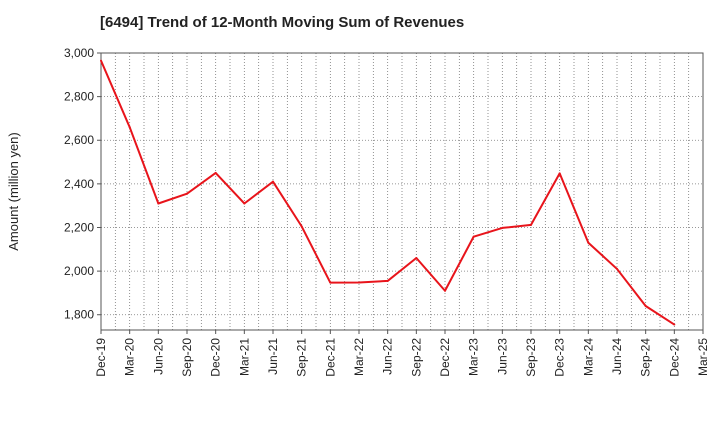 This screenshot has height=440, width=720. Describe the element at coordinates (273, 356) in the screenshot. I see `x-tick-label: Jun-21` at that location.